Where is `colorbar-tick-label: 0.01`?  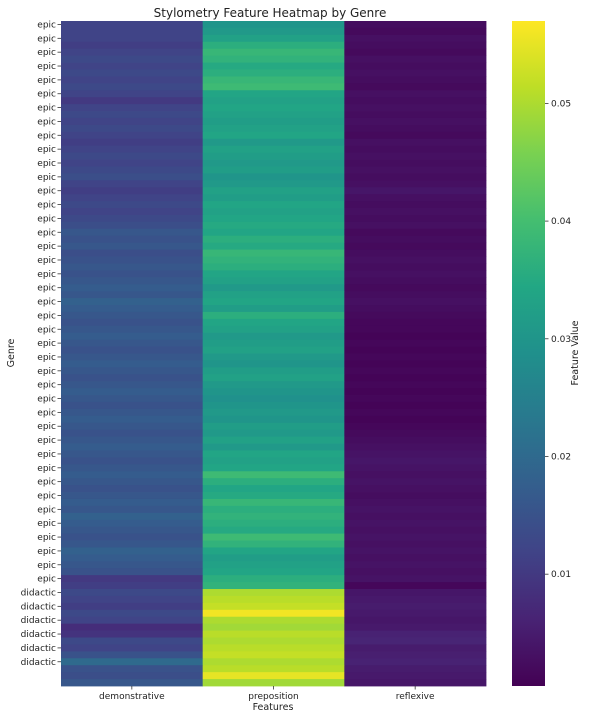
colorbar-tick-label: 0.01 is located at coordinates (561, 575).